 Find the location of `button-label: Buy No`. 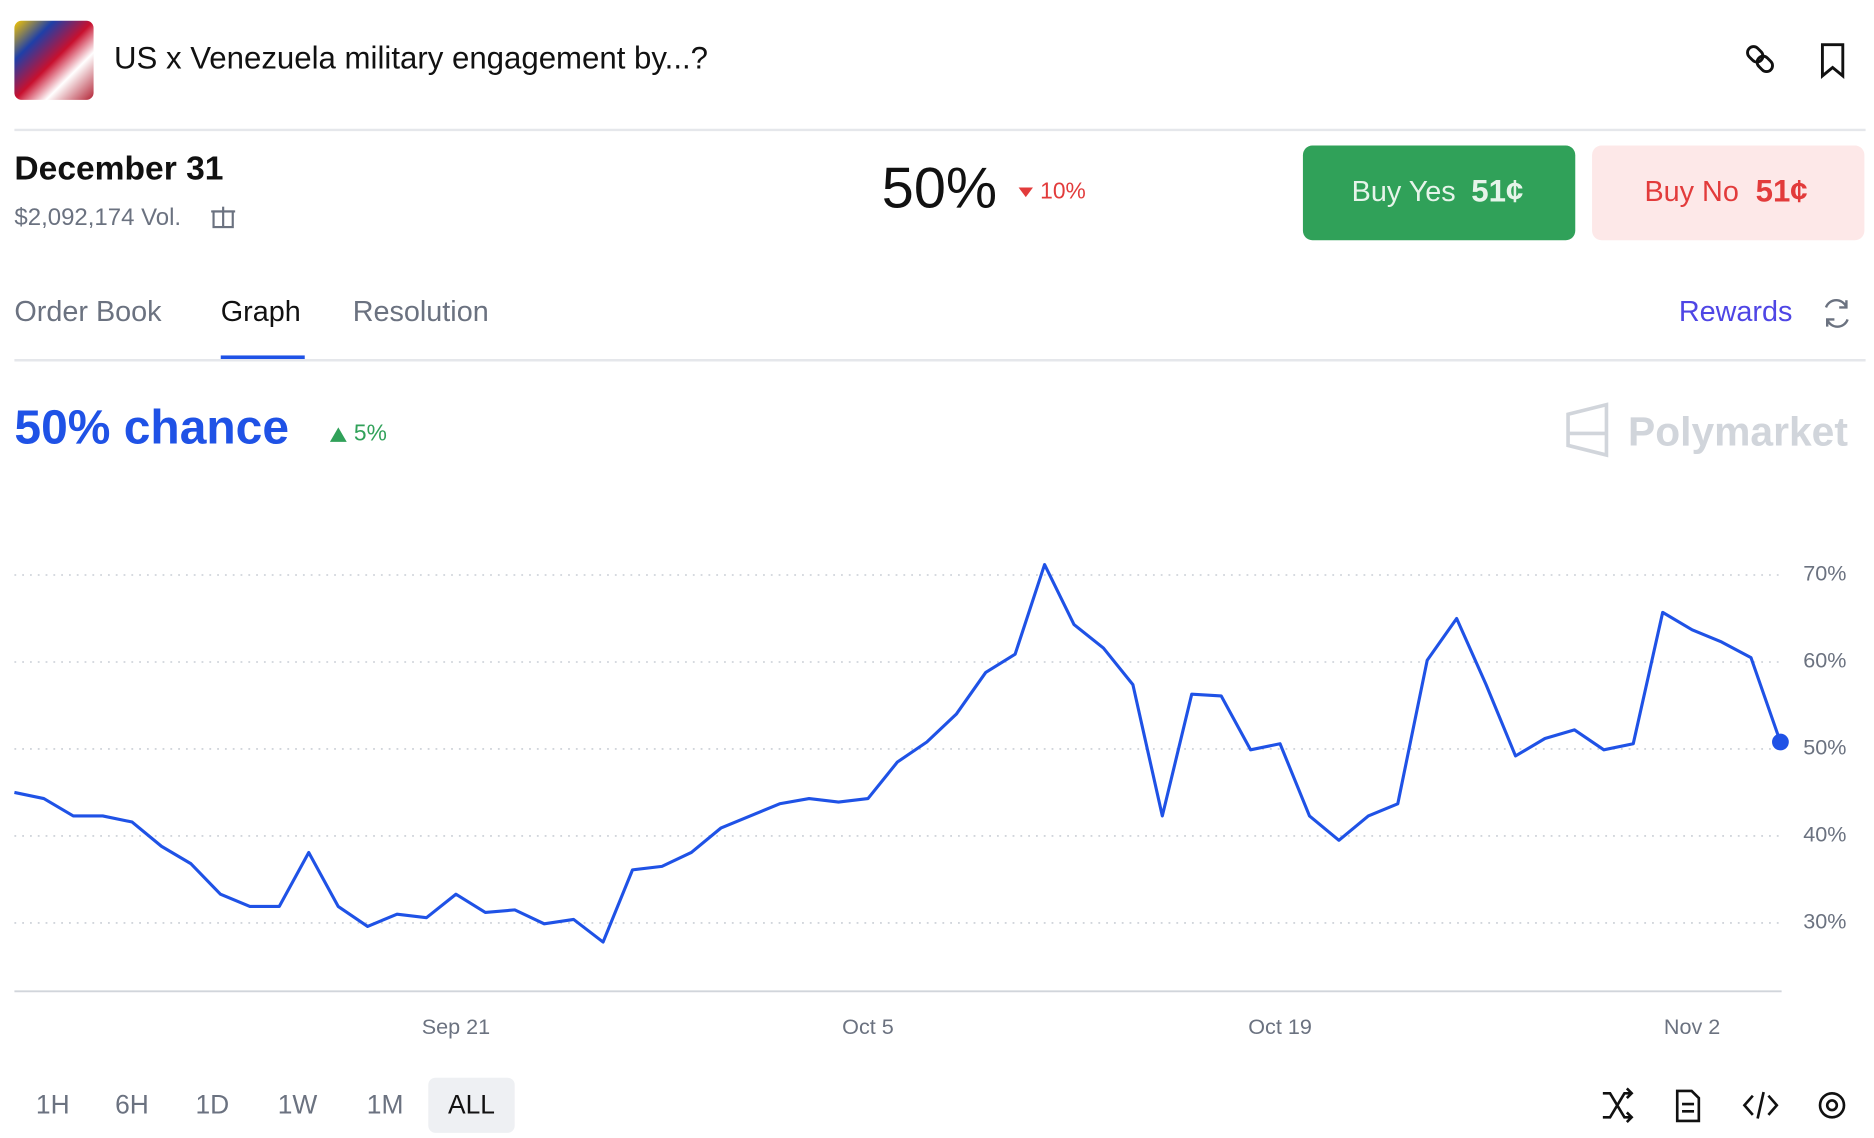

button-label: Buy No is located at coordinates (1691, 192).